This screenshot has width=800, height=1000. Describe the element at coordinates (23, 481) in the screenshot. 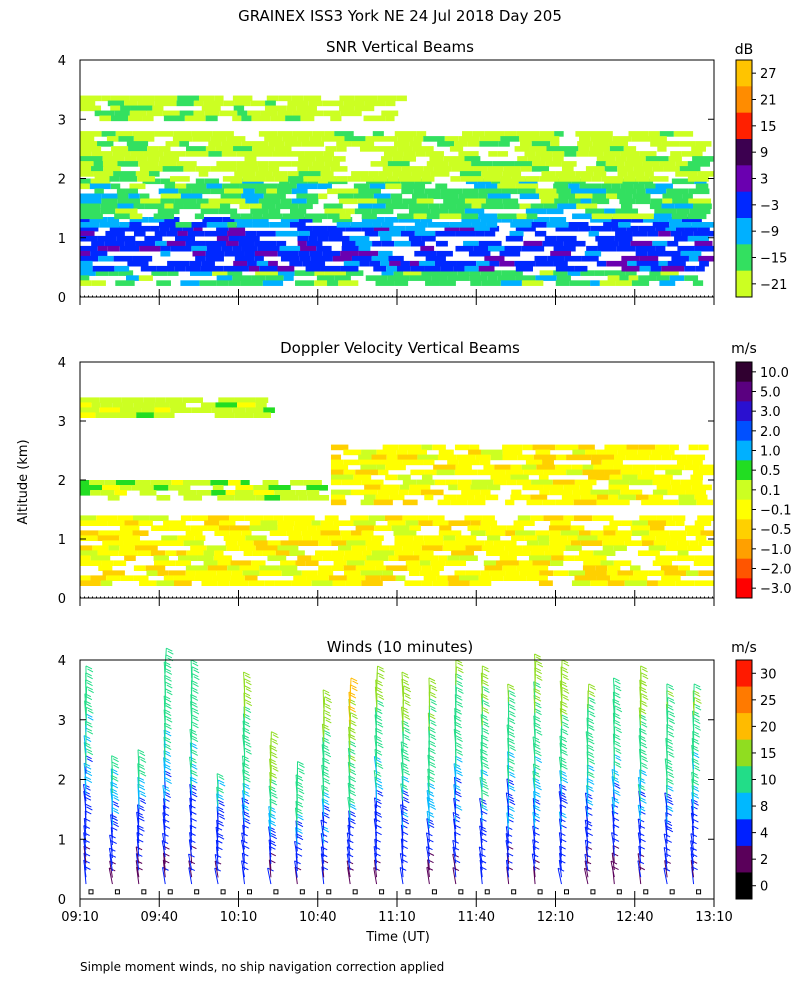

I see `y-axis-label: Altitude (km)` at that location.